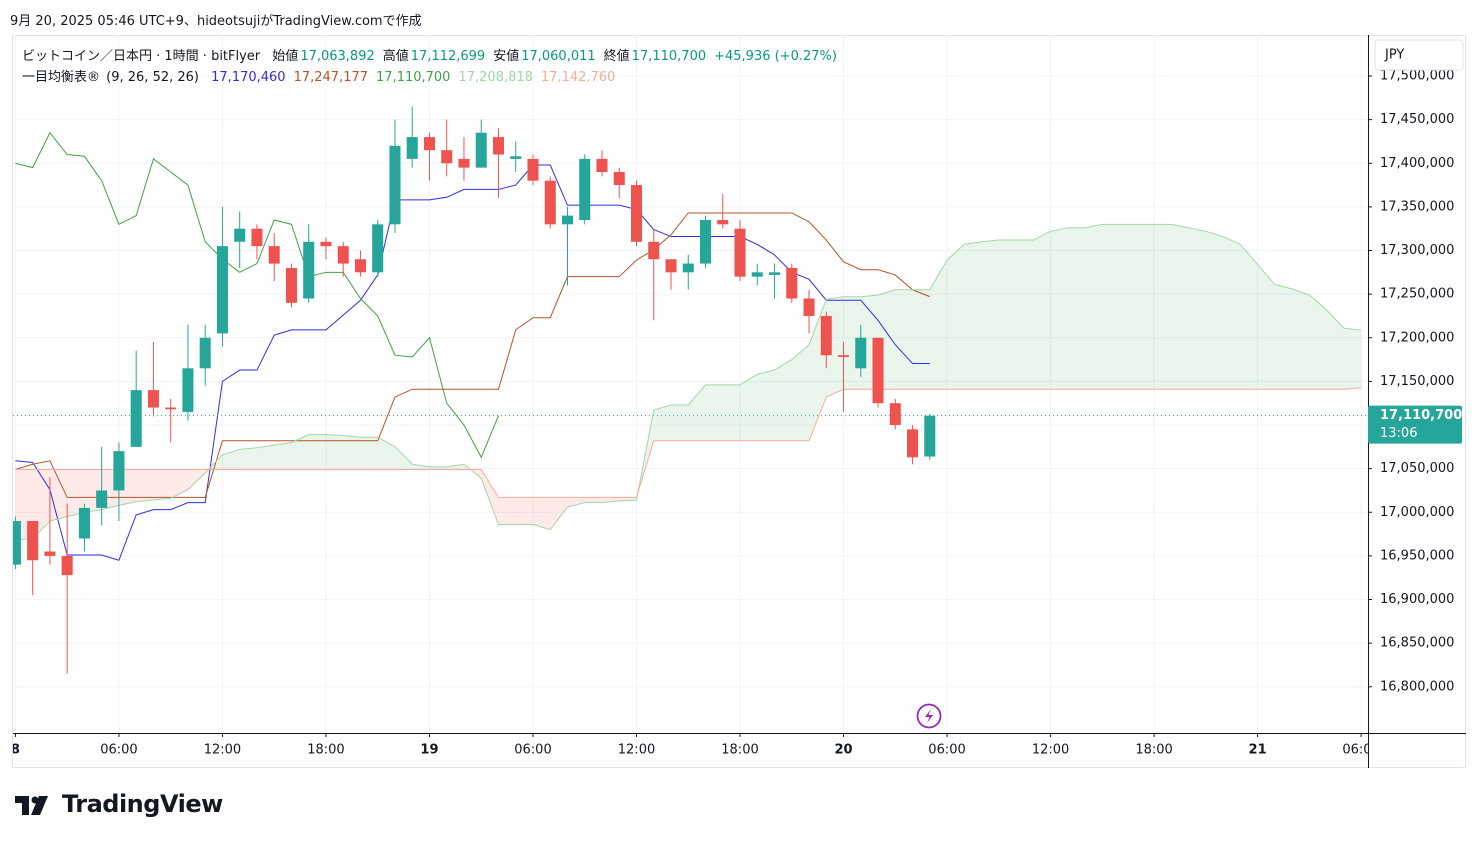  Describe the element at coordinates (1417, 206) in the screenshot. I see `y-tick-label: 17,350,000` at that location.